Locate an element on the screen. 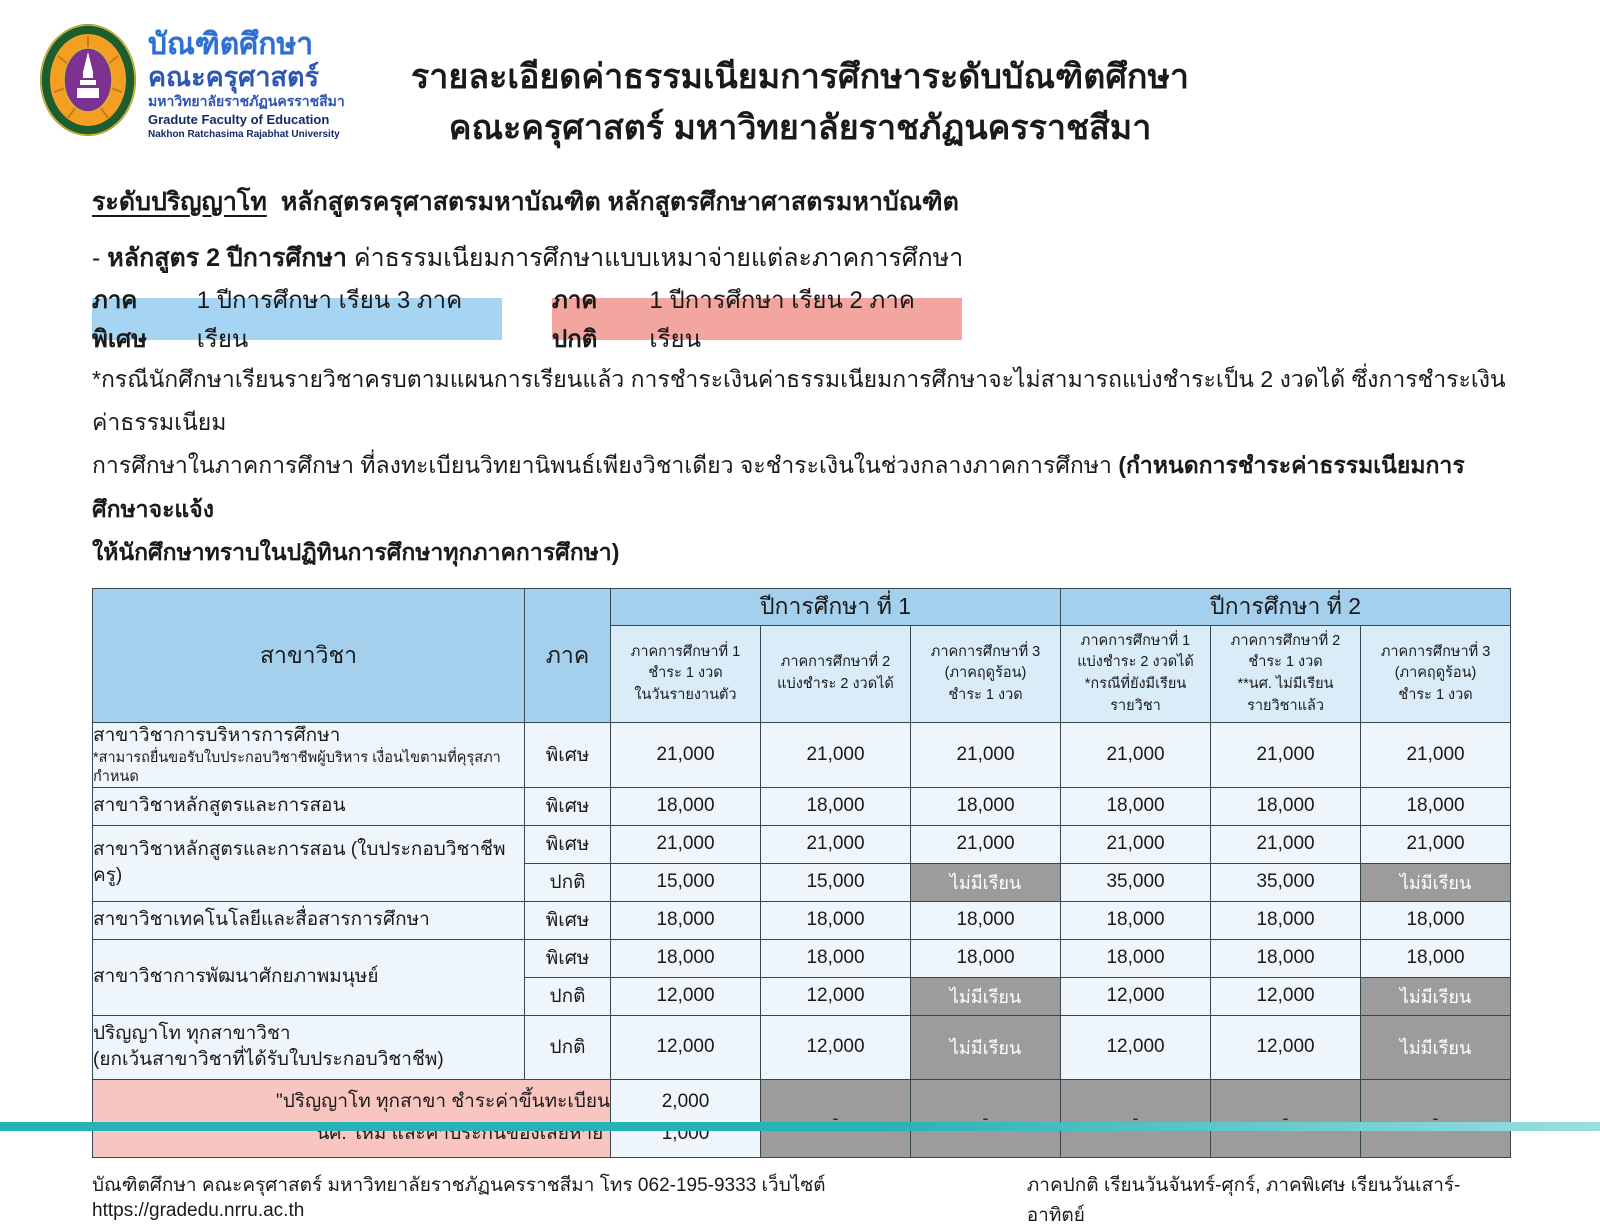  university-emblem-icon is located at coordinates (88, 80).